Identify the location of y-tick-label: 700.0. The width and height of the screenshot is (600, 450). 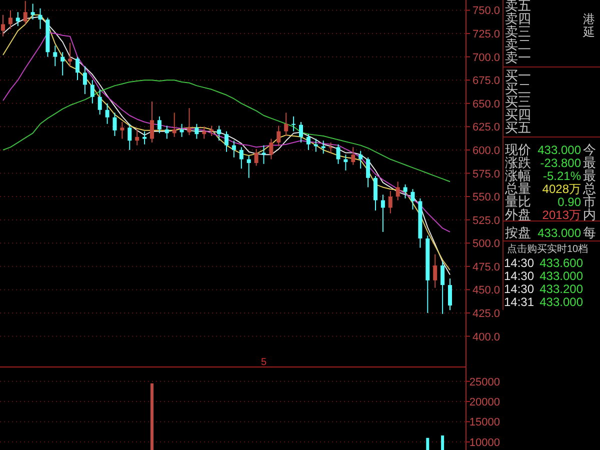
(486, 58).